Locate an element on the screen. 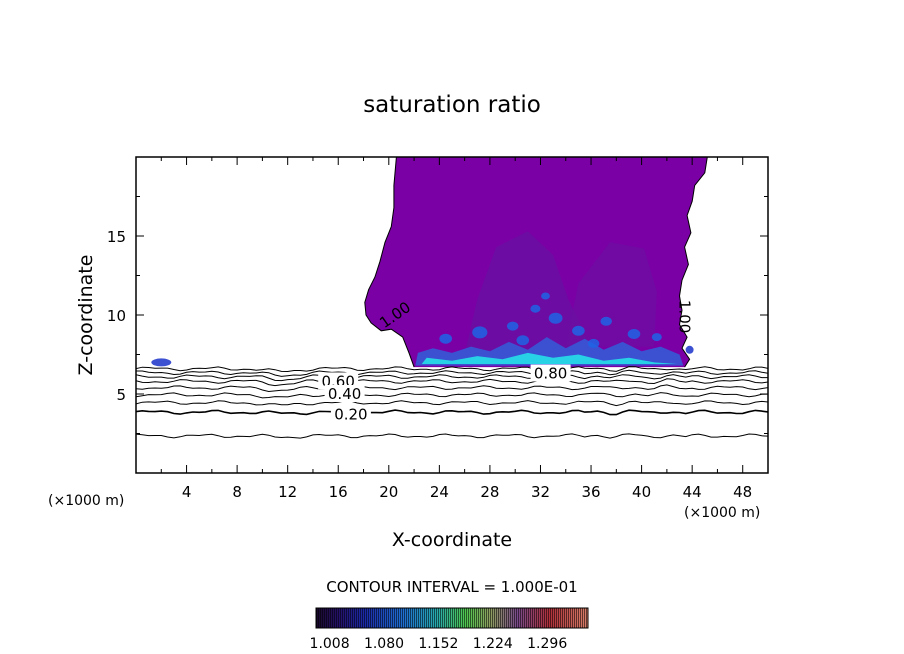 The image size is (904, 654). x-tick-label: 36 is located at coordinates (590, 492).